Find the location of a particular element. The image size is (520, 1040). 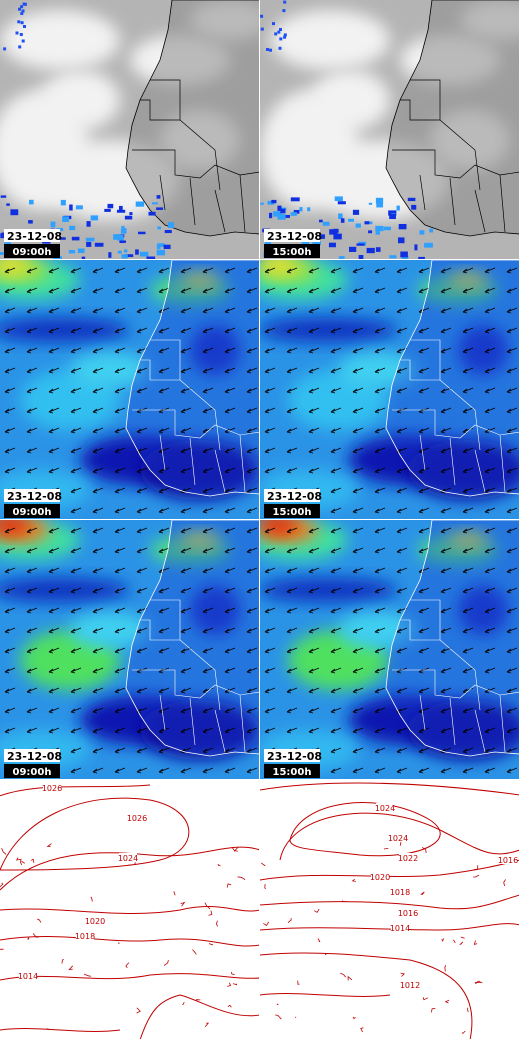

map-panel: 23-12-08 09:00h is located at coordinates (129, 389).